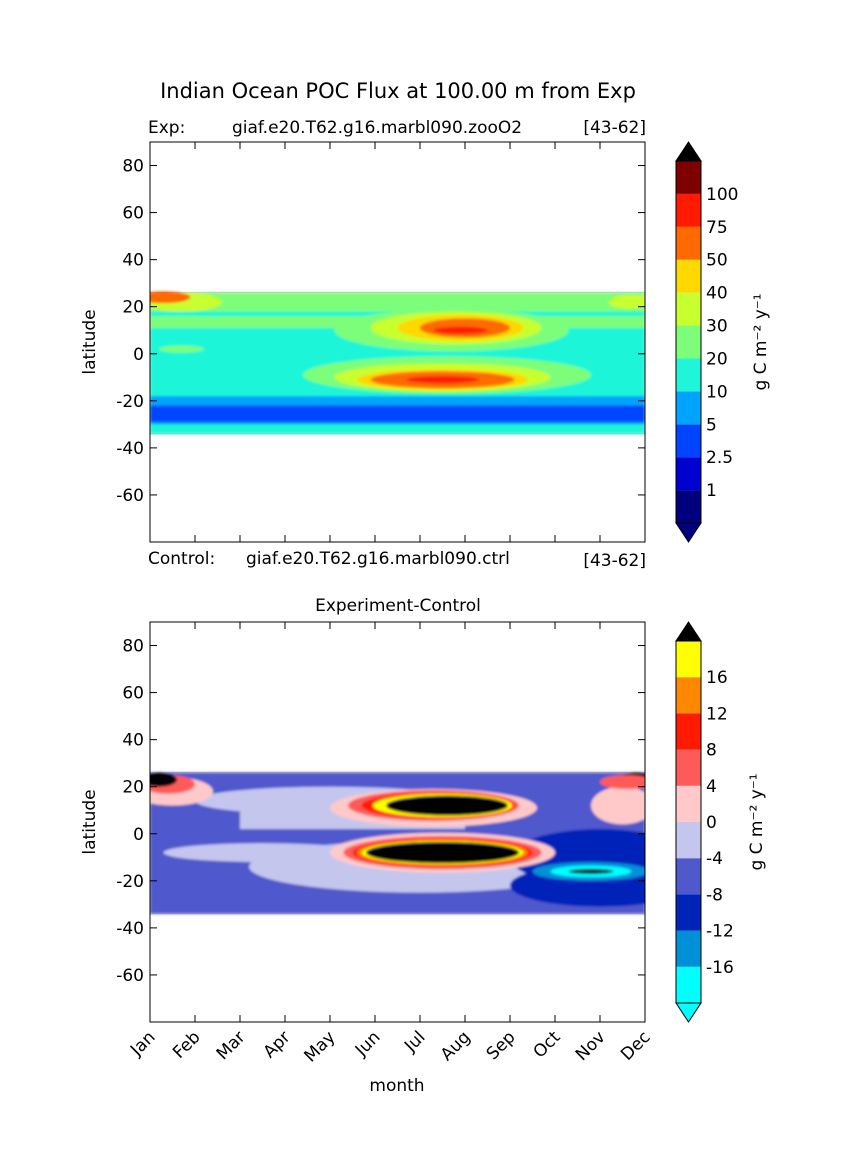 Image resolution: width=852 pixels, height=1174 pixels. What do you see at coordinates (720, 932) in the screenshot?
I see `bottom-colorbar-tick-label: -12` at bounding box center [720, 932].